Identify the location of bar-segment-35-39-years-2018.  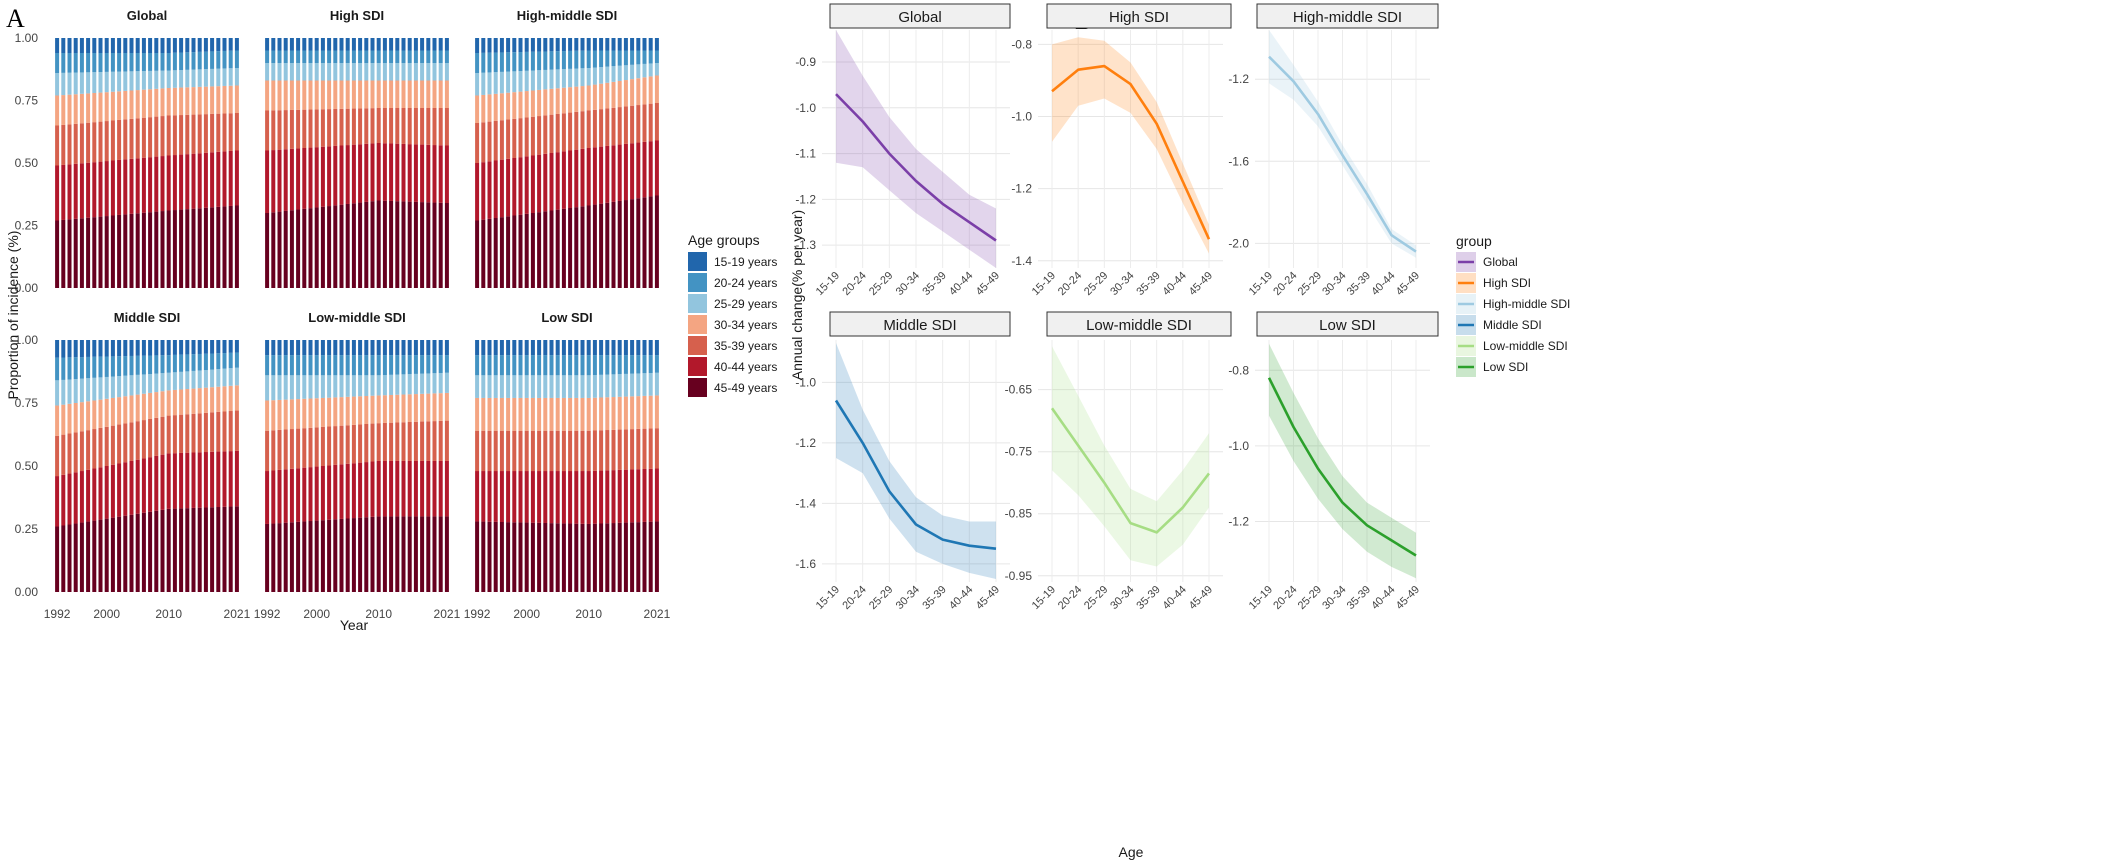
(218, 132).